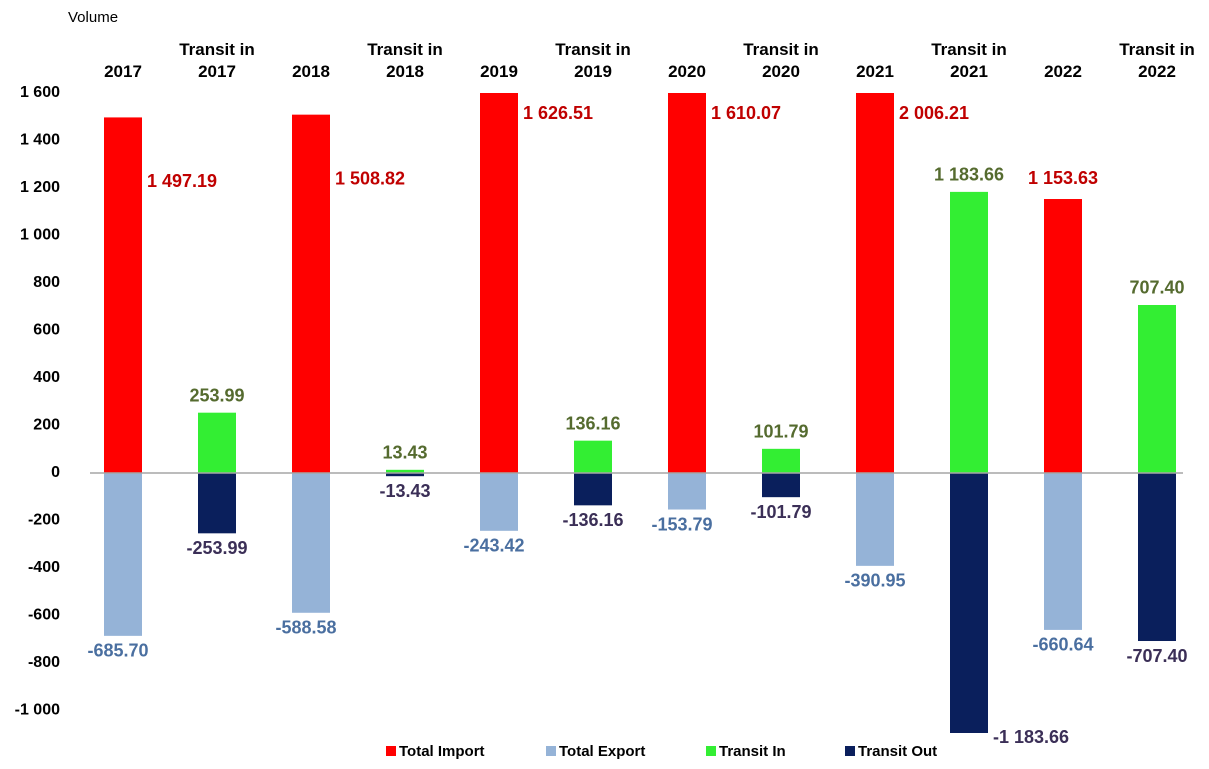  I want to click on y-tick-label: 400, so click(46, 377).